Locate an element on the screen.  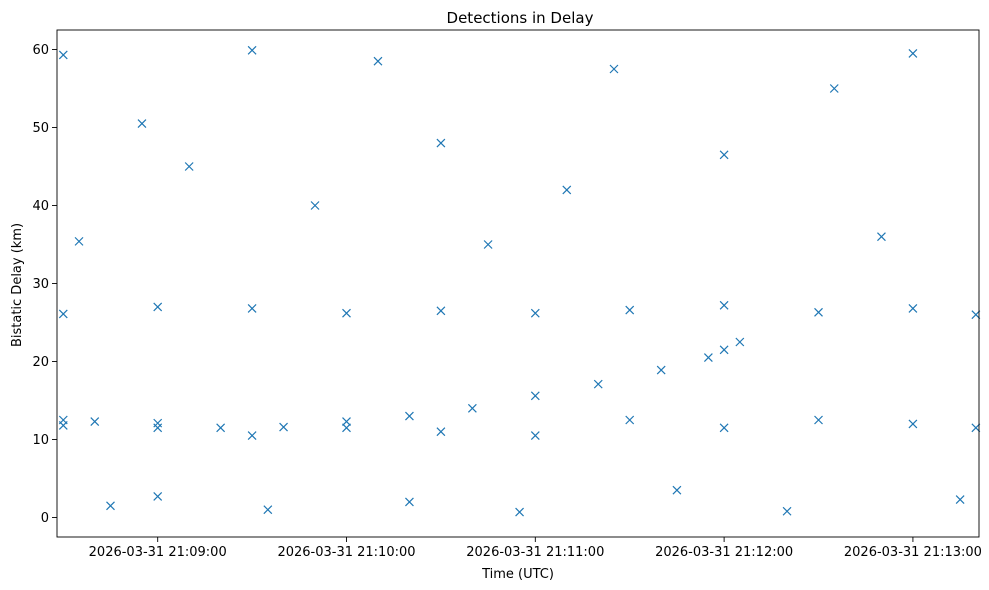
marker-s1-p5 is located at coordinates (535, 313).